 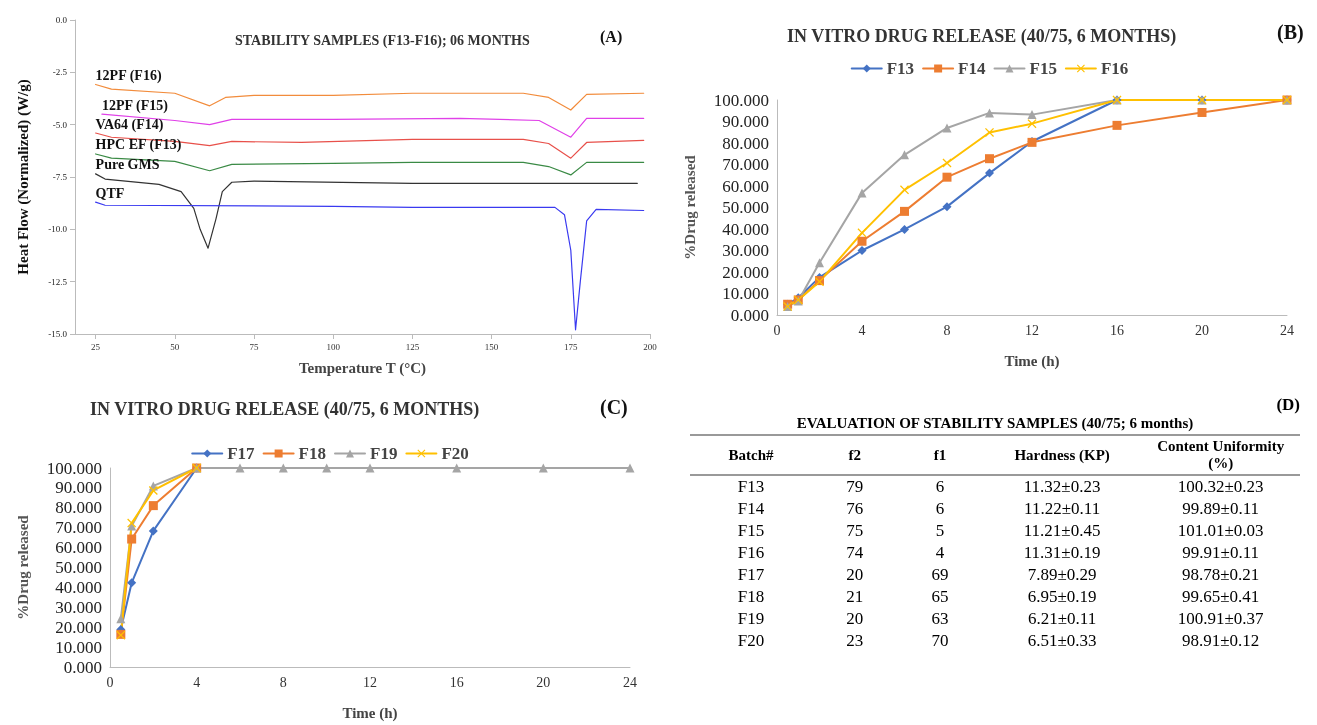 What do you see at coordinates (312, 453) in the screenshot?
I see `legend-label: F18` at bounding box center [312, 453].